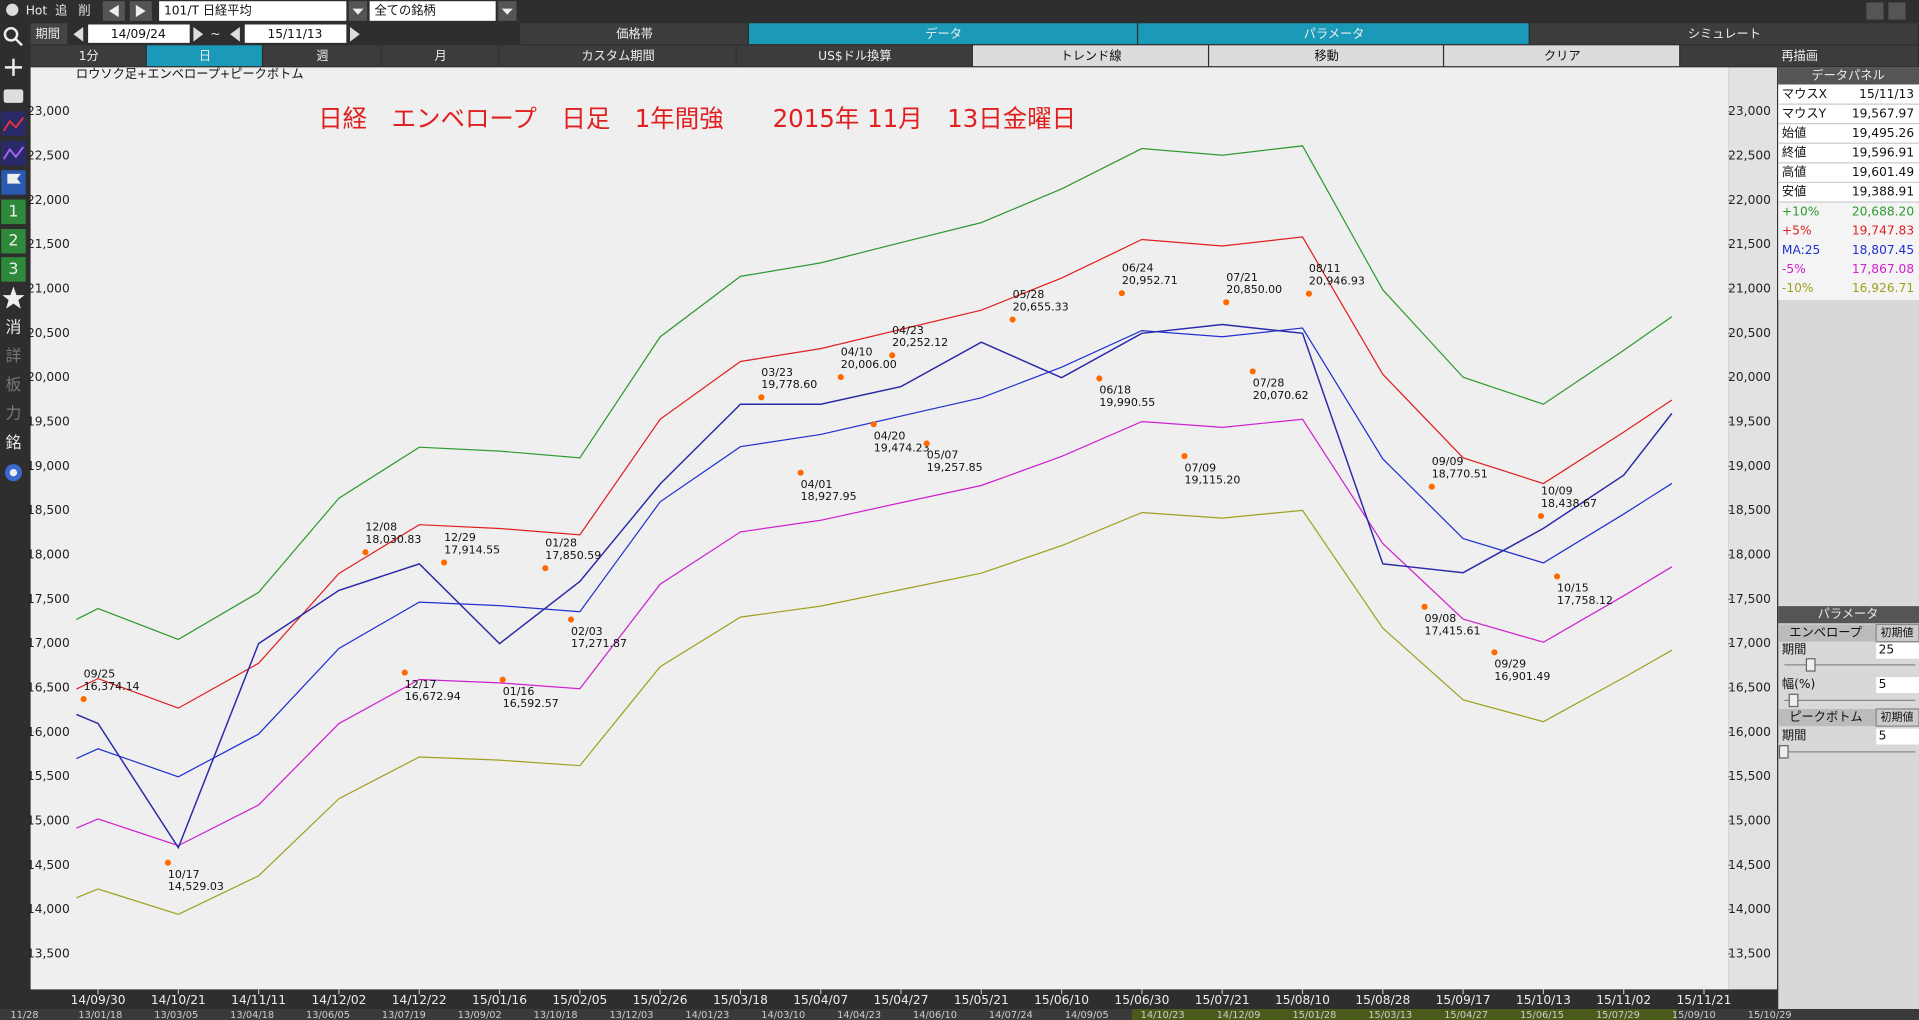 Image resolution: width=1919 pixels, height=1020 pixels. I want to click on toolbar-button-label: US$ドル換算, so click(854, 55).